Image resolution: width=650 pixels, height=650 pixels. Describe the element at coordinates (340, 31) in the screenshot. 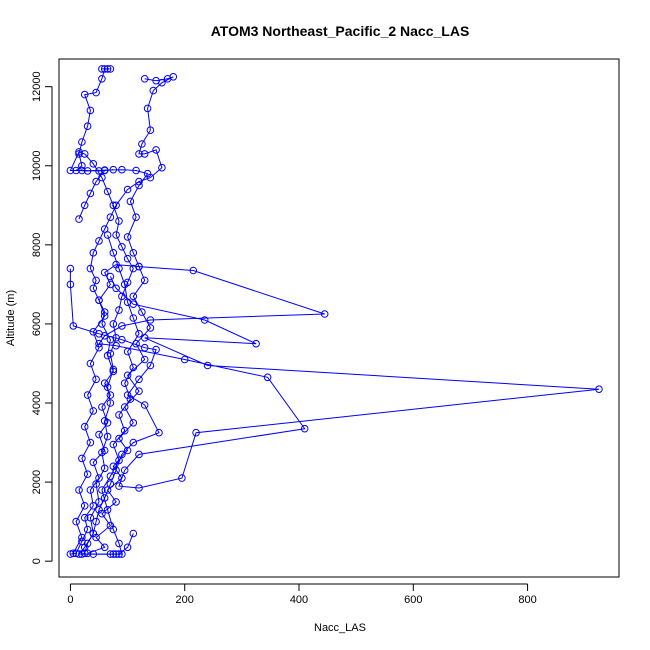

I see `chart-title: ATOM3 Northeast_Pacific_2 Nacc_LAS` at that location.